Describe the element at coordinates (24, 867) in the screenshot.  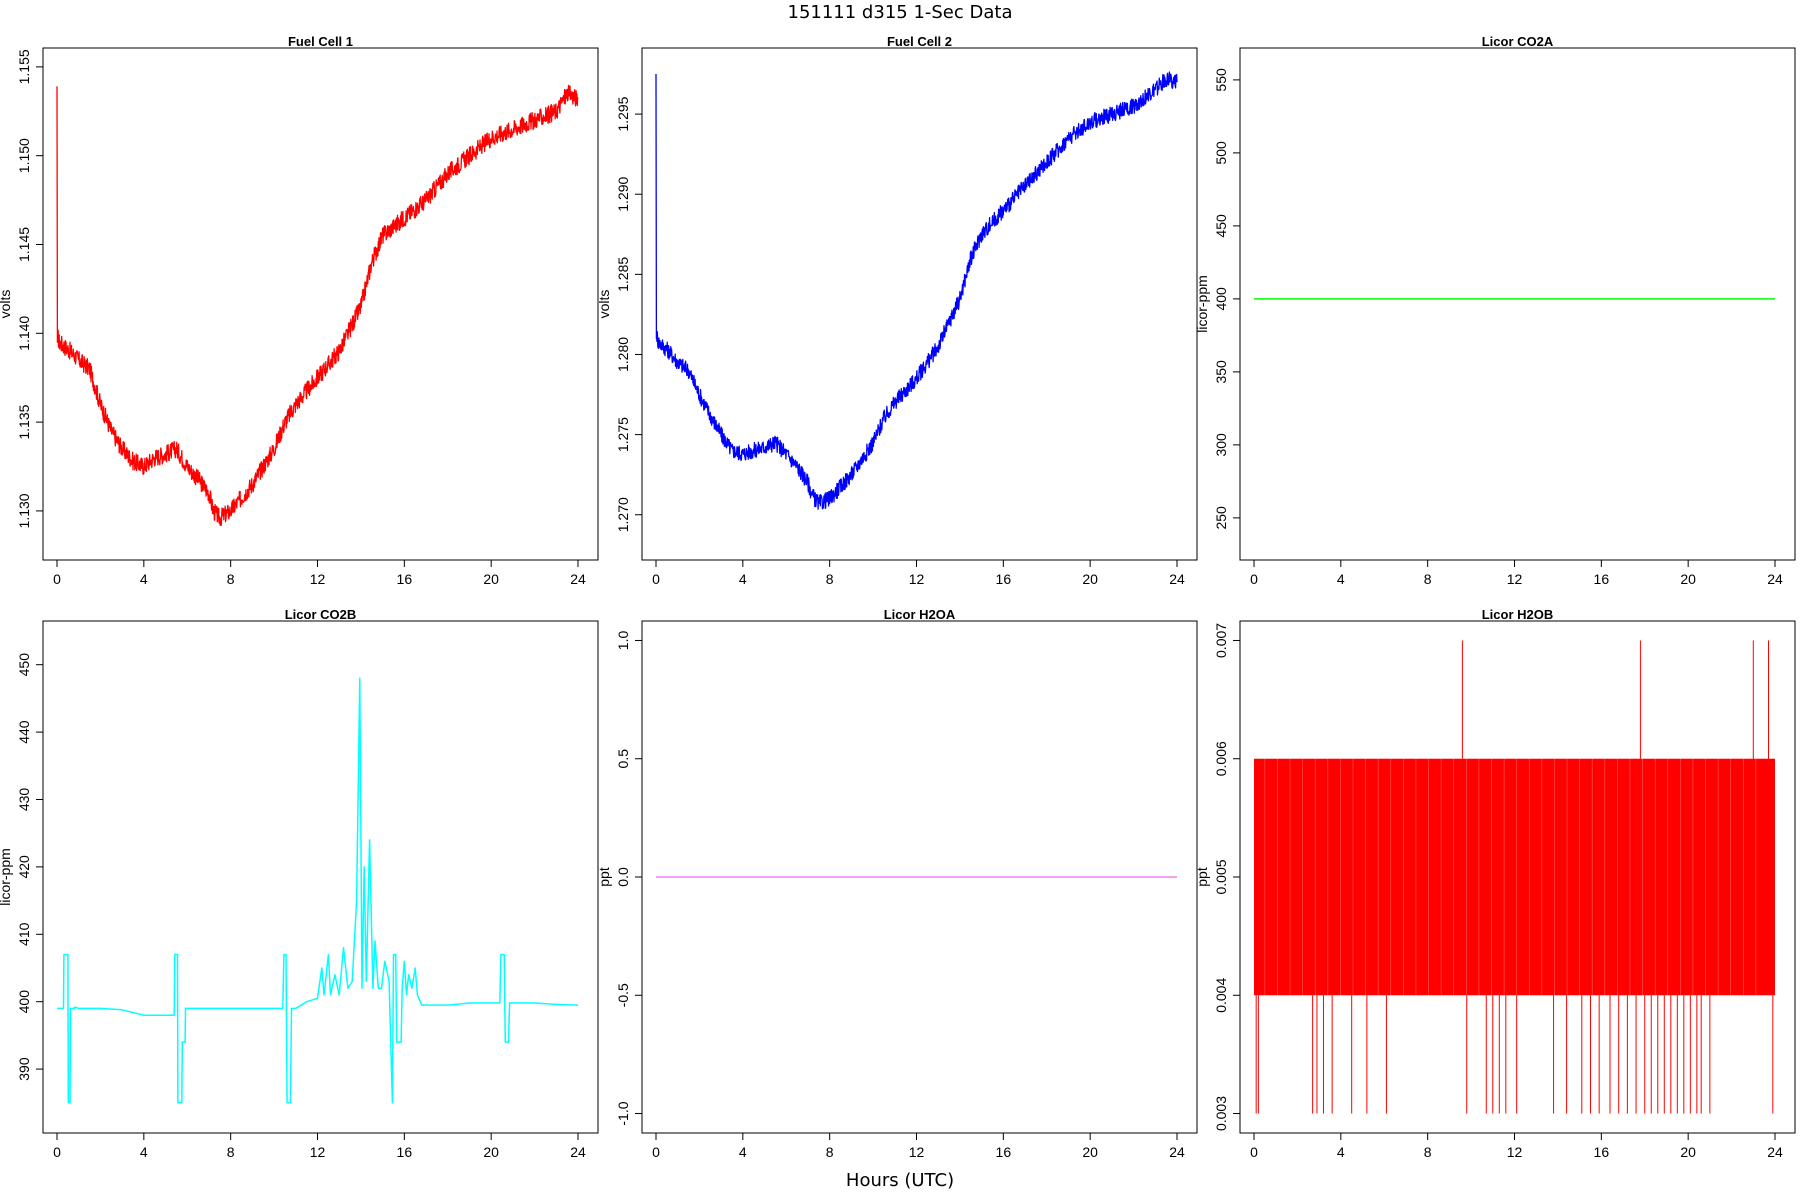
I see `y-tick-label: 420` at that location.